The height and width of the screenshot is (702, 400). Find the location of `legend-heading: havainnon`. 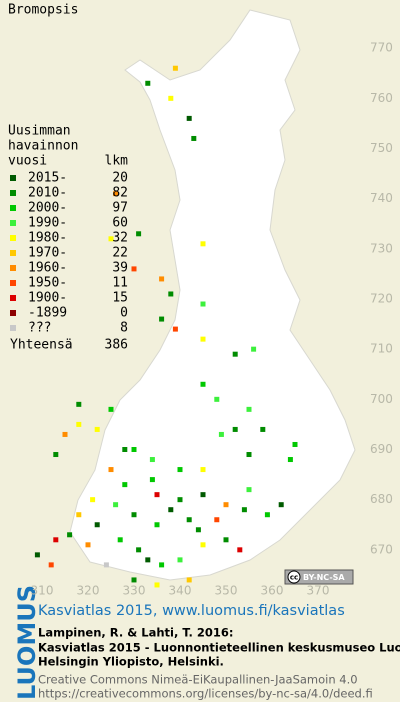

legend-heading: havainnon is located at coordinates (43, 146).